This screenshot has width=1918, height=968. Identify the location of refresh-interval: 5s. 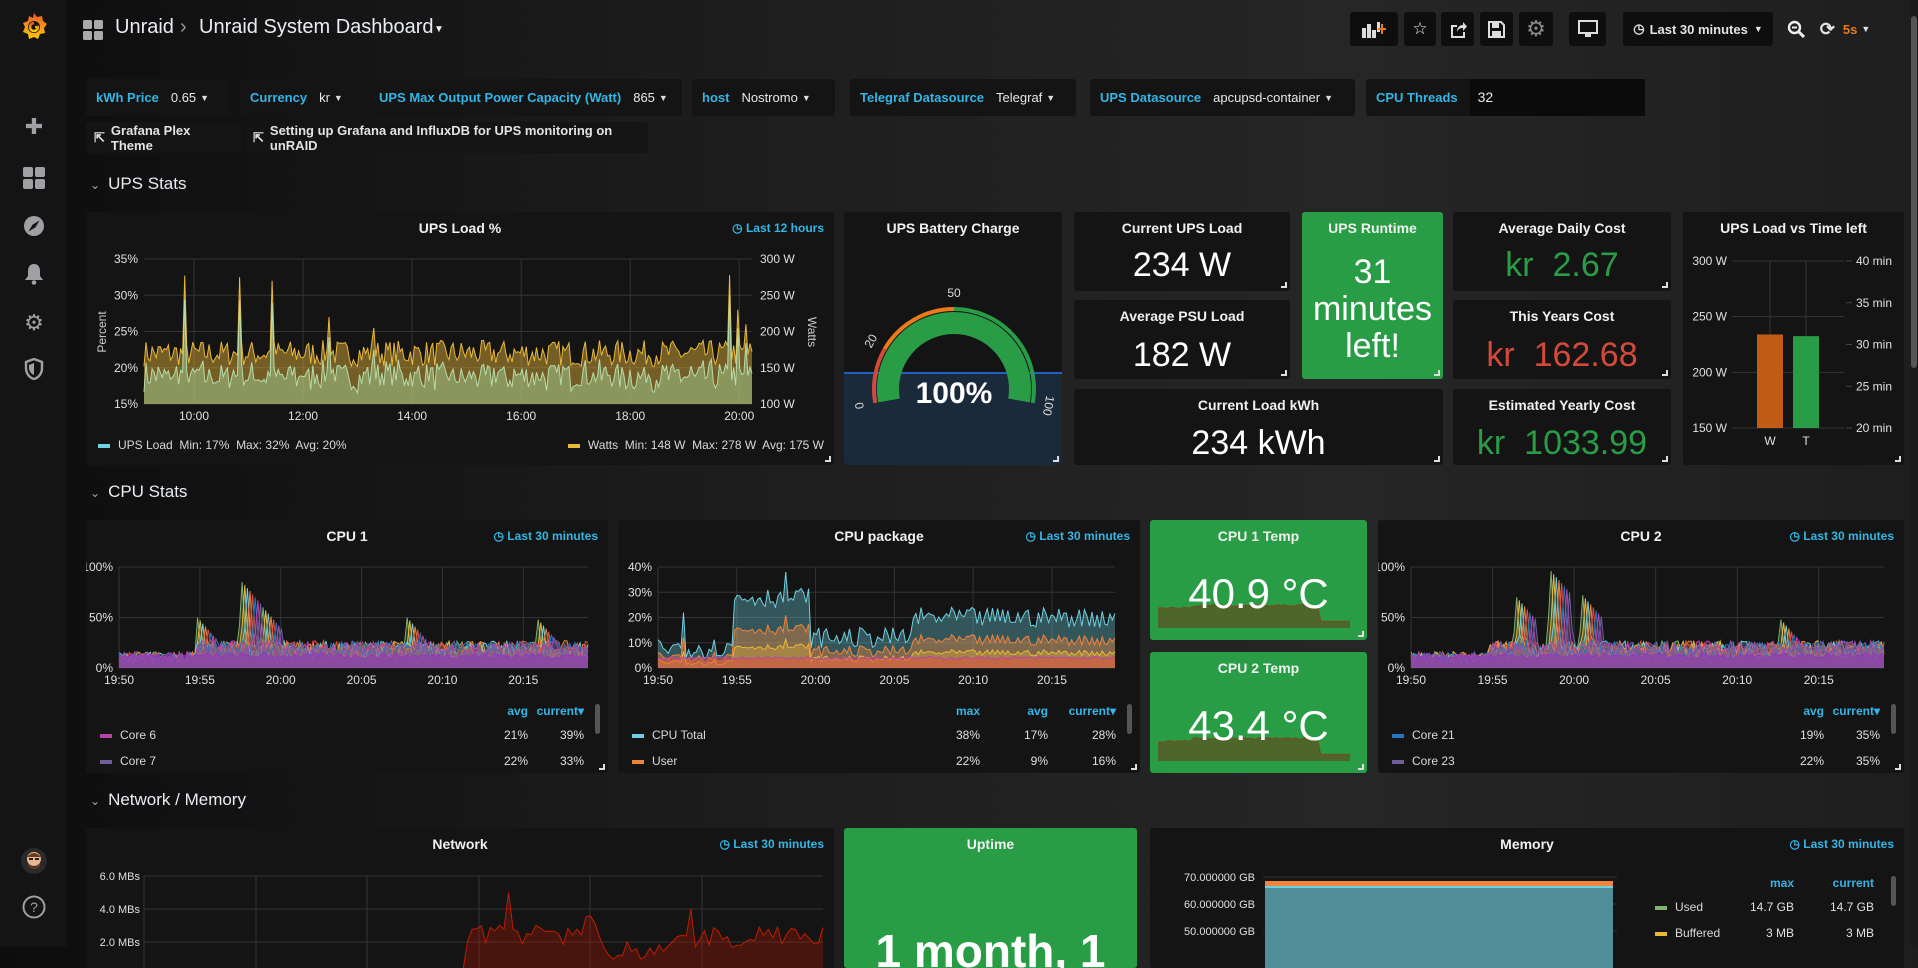
(1850, 29).